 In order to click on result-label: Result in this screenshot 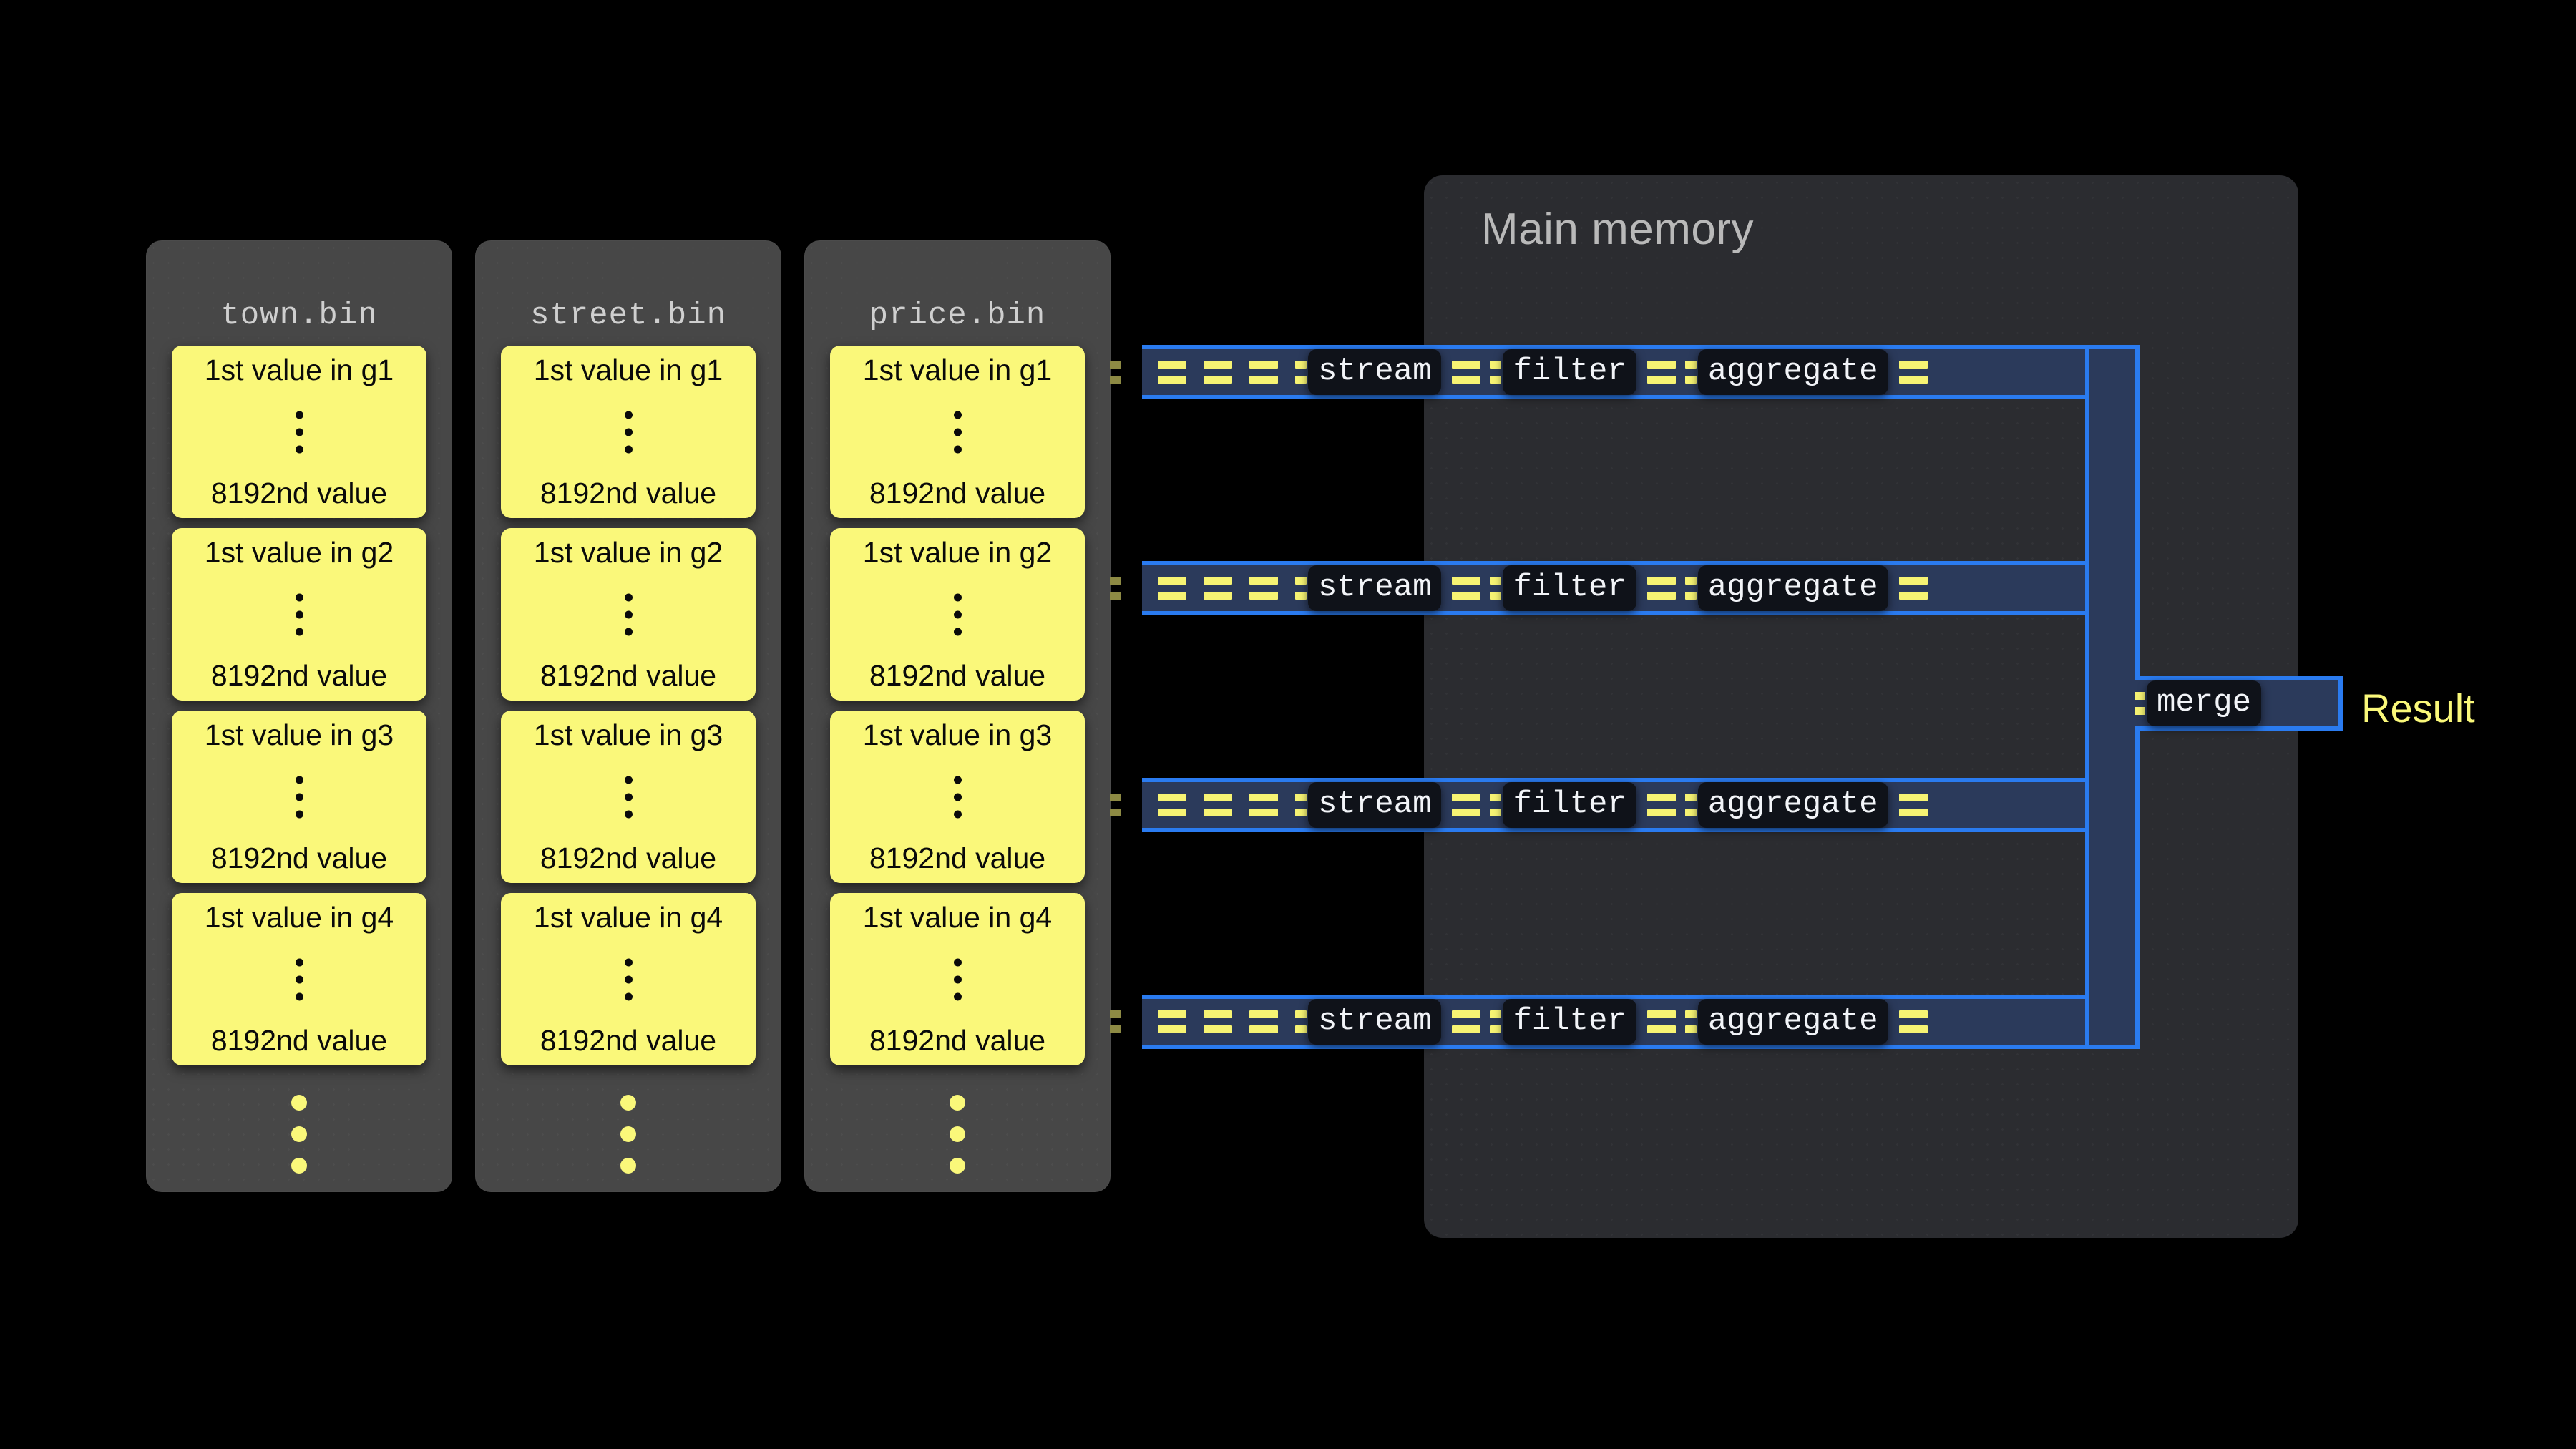, I will do `click(2418, 708)`.